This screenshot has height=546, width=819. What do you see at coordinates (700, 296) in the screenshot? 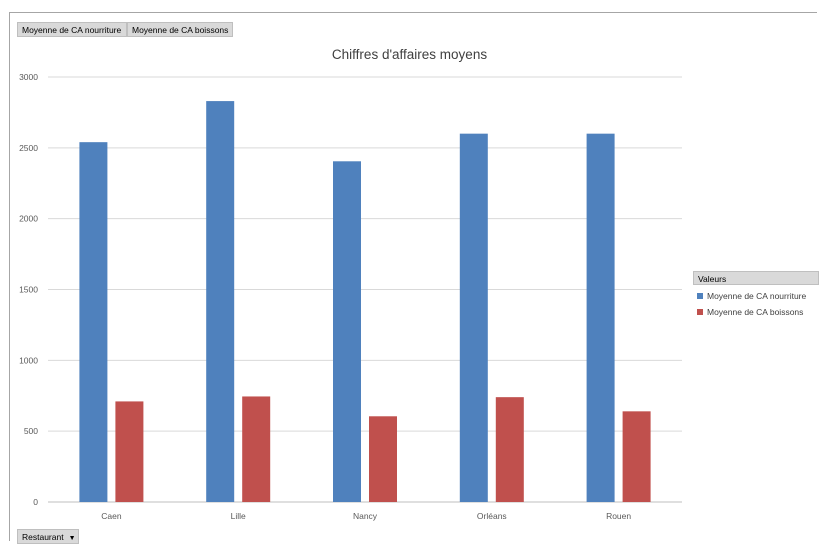
I see `legend-swatch-food` at bounding box center [700, 296].